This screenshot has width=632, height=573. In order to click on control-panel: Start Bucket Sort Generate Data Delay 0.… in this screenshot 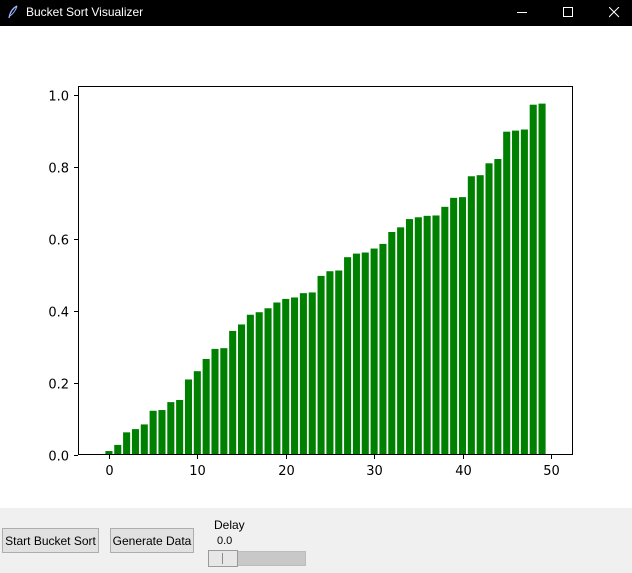, I will do `click(316, 540)`.